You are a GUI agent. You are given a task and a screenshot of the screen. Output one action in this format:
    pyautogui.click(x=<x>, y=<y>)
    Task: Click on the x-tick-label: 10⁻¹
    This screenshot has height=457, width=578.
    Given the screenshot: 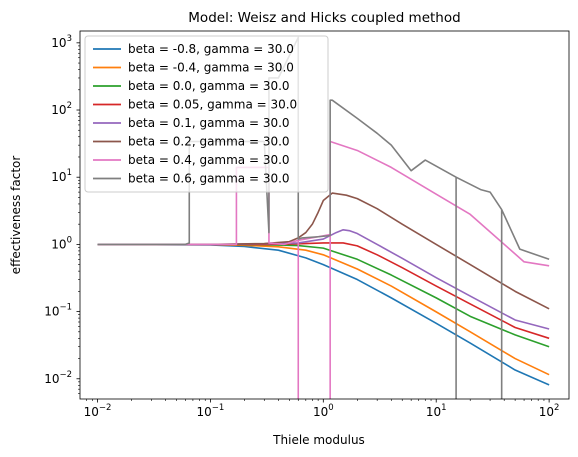 What is the action you would take?
    pyautogui.click(x=210, y=411)
    